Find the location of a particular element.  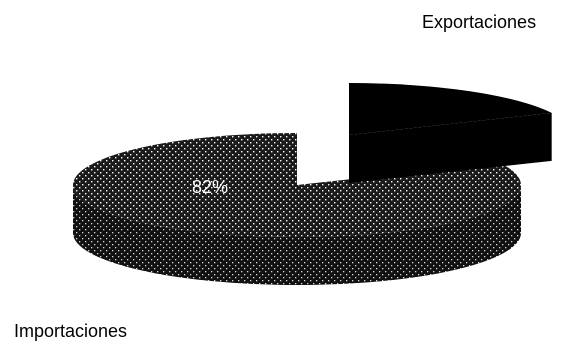

slice-exportaciones is located at coordinates (450, 109).